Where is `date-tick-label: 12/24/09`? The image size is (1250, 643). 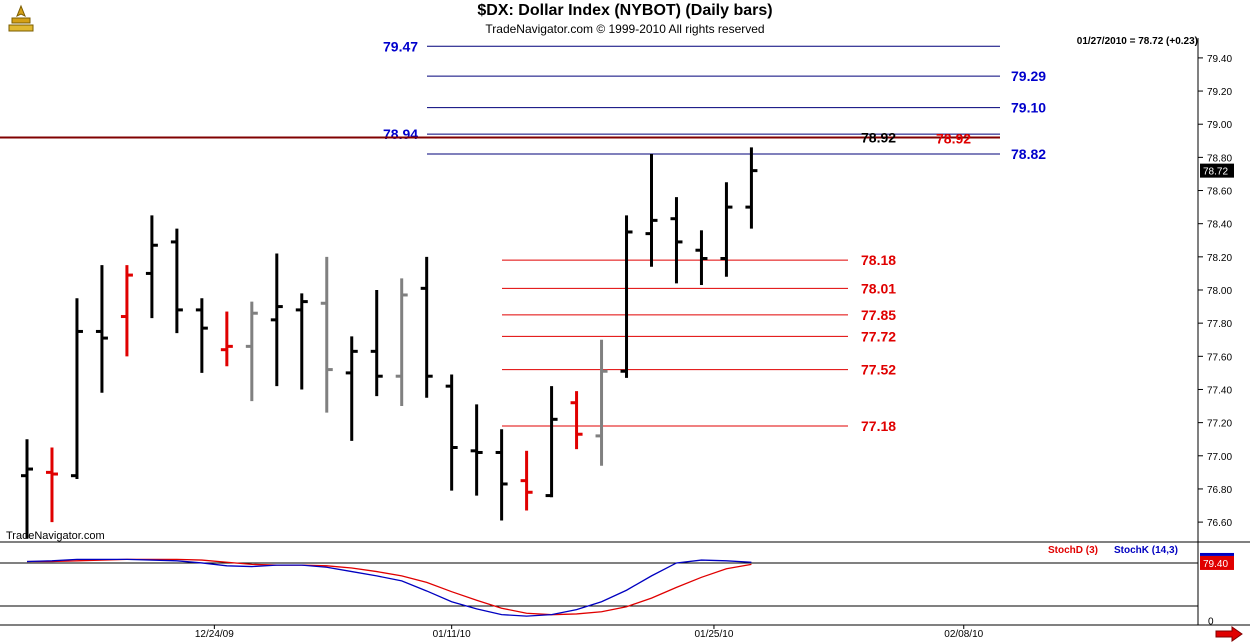 date-tick-label: 12/24/09 is located at coordinates (214, 634).